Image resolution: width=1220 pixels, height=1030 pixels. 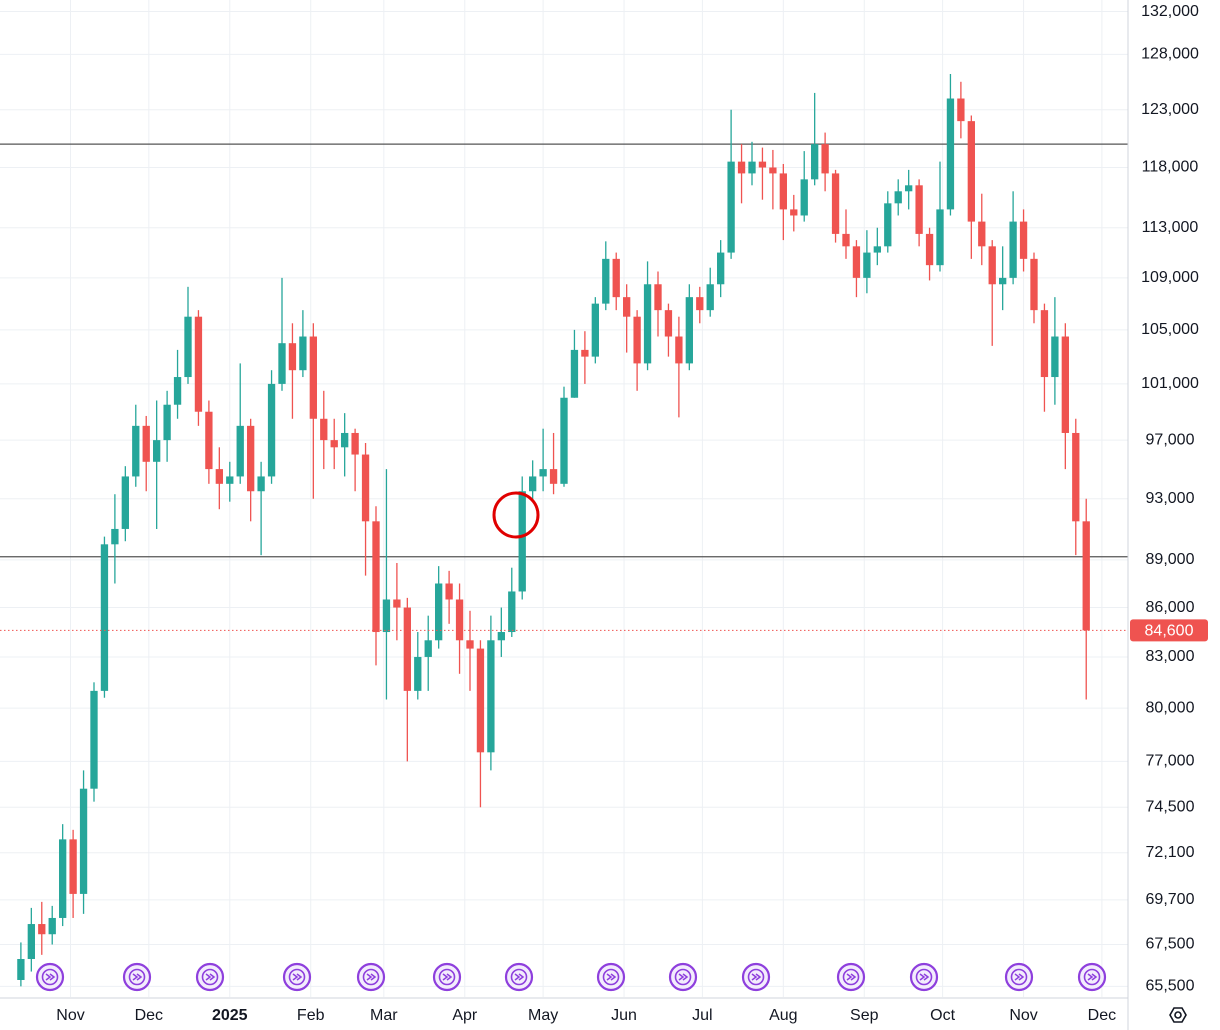 I want to click on y-tick-label: 132,000, so click(x=1170, y=11).